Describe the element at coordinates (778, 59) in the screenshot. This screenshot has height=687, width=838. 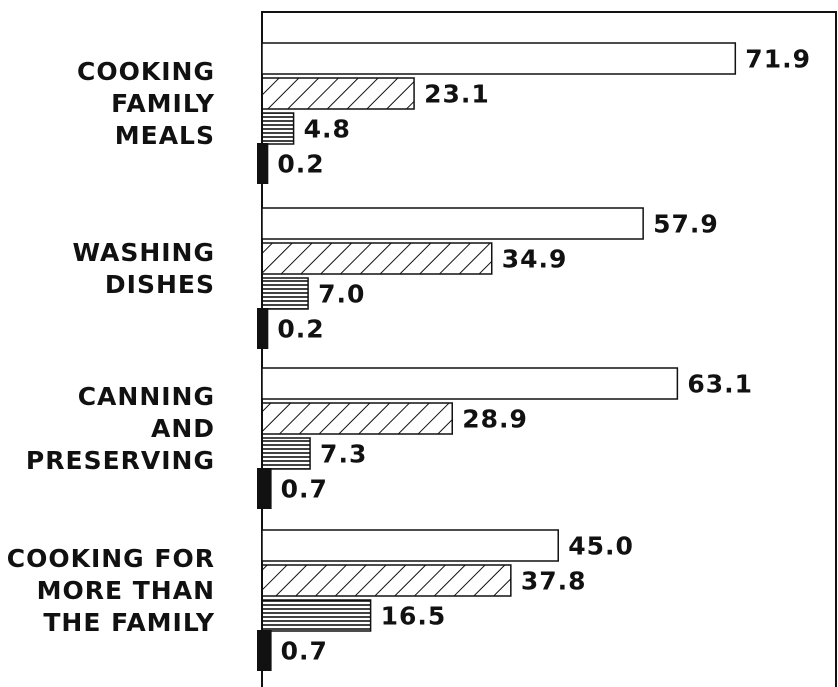
I see `value-label: 71.9` at that location.